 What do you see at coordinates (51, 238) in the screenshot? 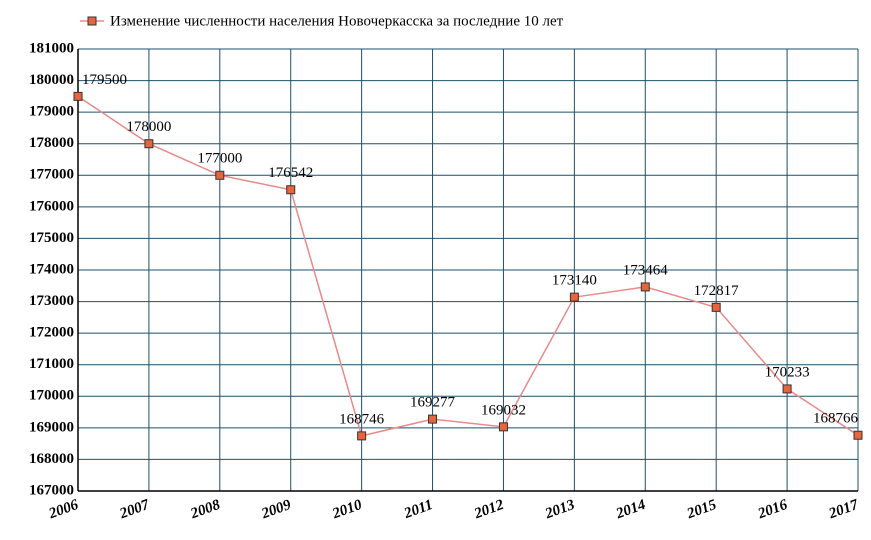
I see `y-tick-label: 175000` at bounding box center [51, 238].